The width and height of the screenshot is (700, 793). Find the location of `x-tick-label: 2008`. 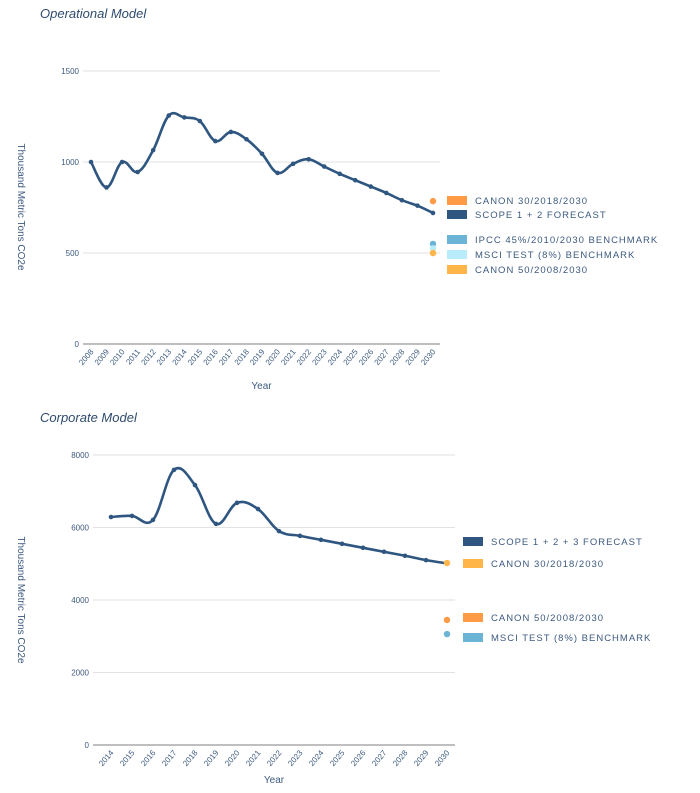

x-tick-label: 2008 is located at coordinates (86, 357).